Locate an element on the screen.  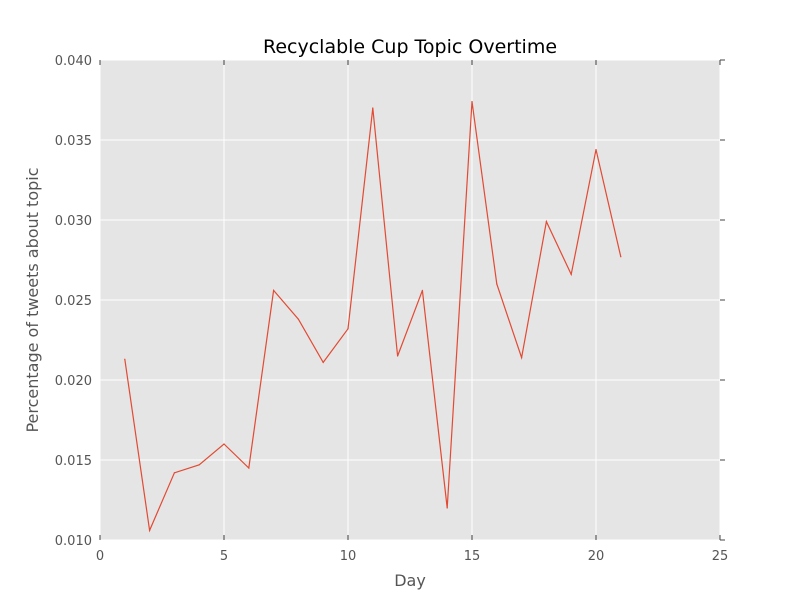
x-tick-label: 15 is located at coordinates (472, 556).